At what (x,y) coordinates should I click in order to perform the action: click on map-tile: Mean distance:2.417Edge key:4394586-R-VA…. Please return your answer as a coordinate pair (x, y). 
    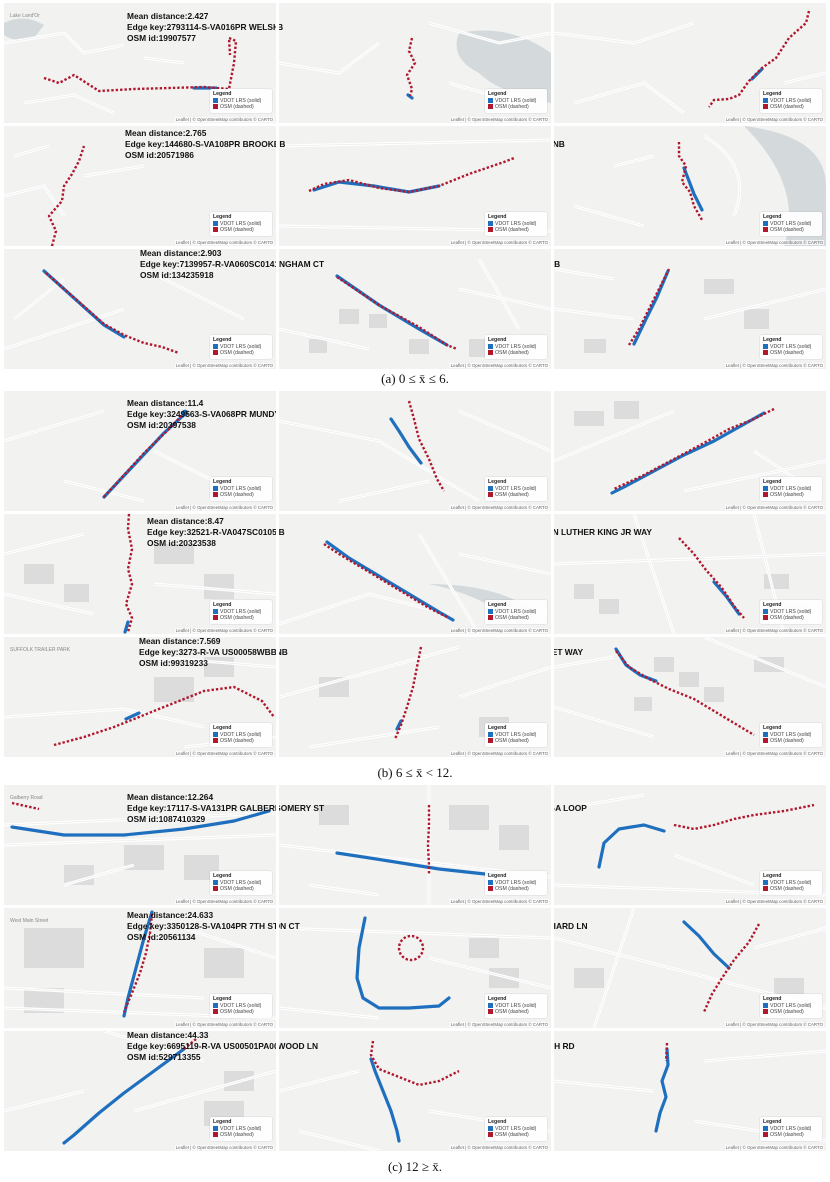
    Looking at the image, I should click on (690, 63).